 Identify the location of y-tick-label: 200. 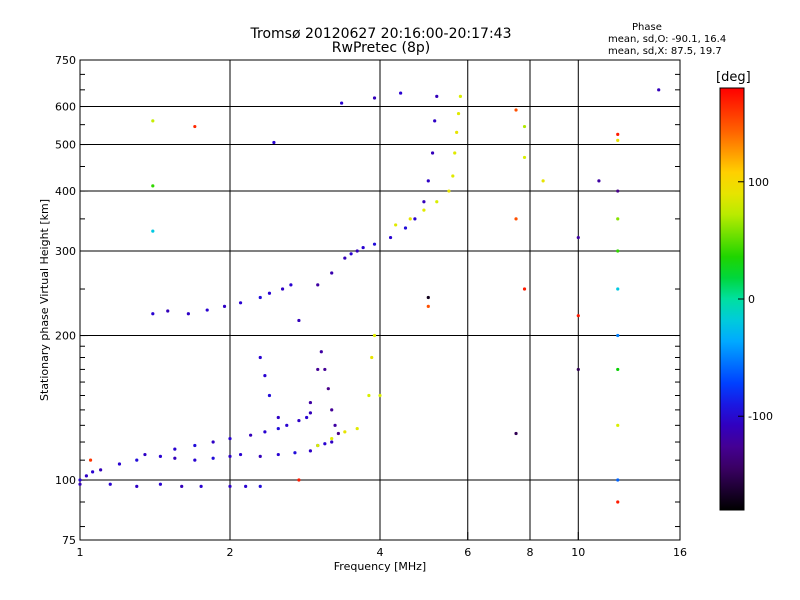
(65, 336).